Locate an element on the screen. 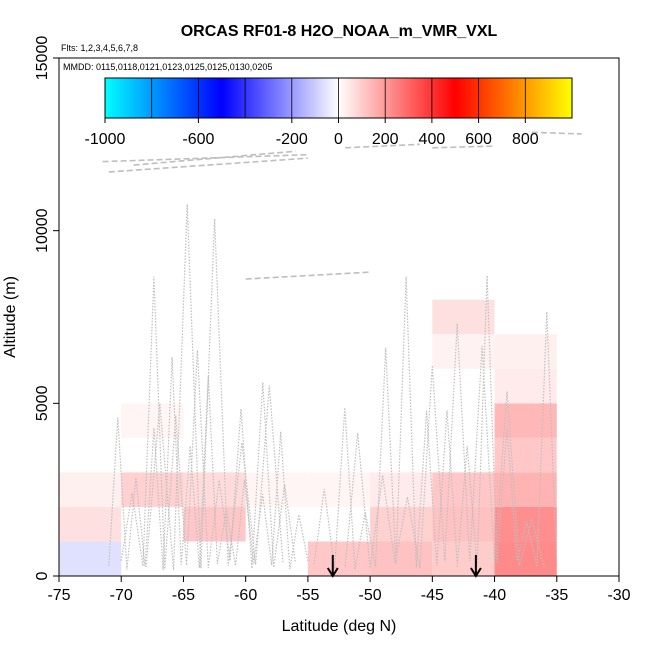  colorbar-tick-label: -200 is located at coordinates (292, 139).